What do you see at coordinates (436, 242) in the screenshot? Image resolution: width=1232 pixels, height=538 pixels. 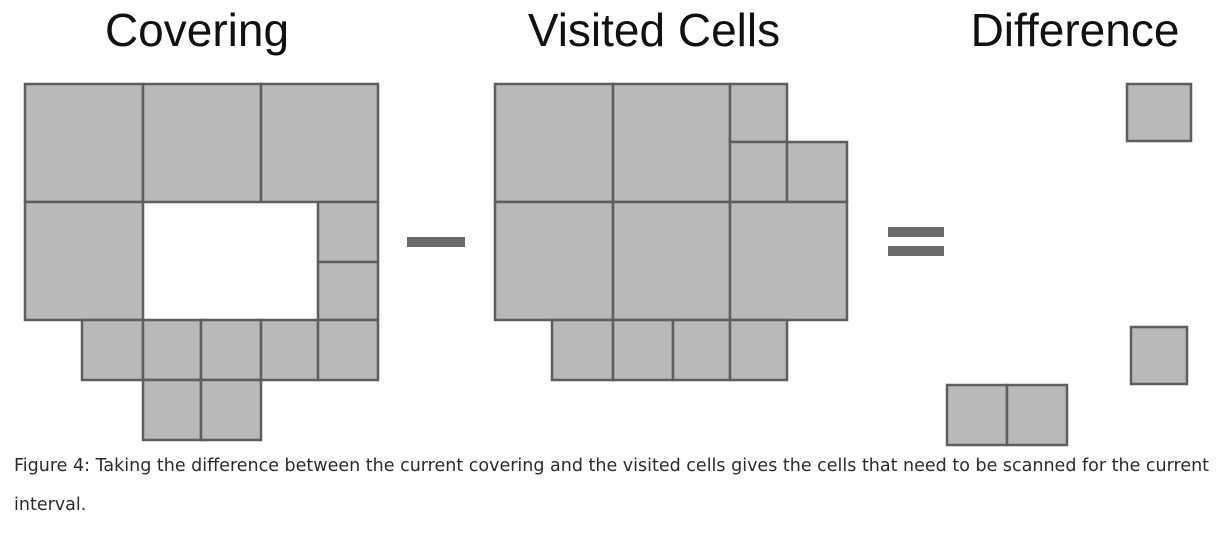 I see `minus-sign-icon` at bounding box center [436, 242].